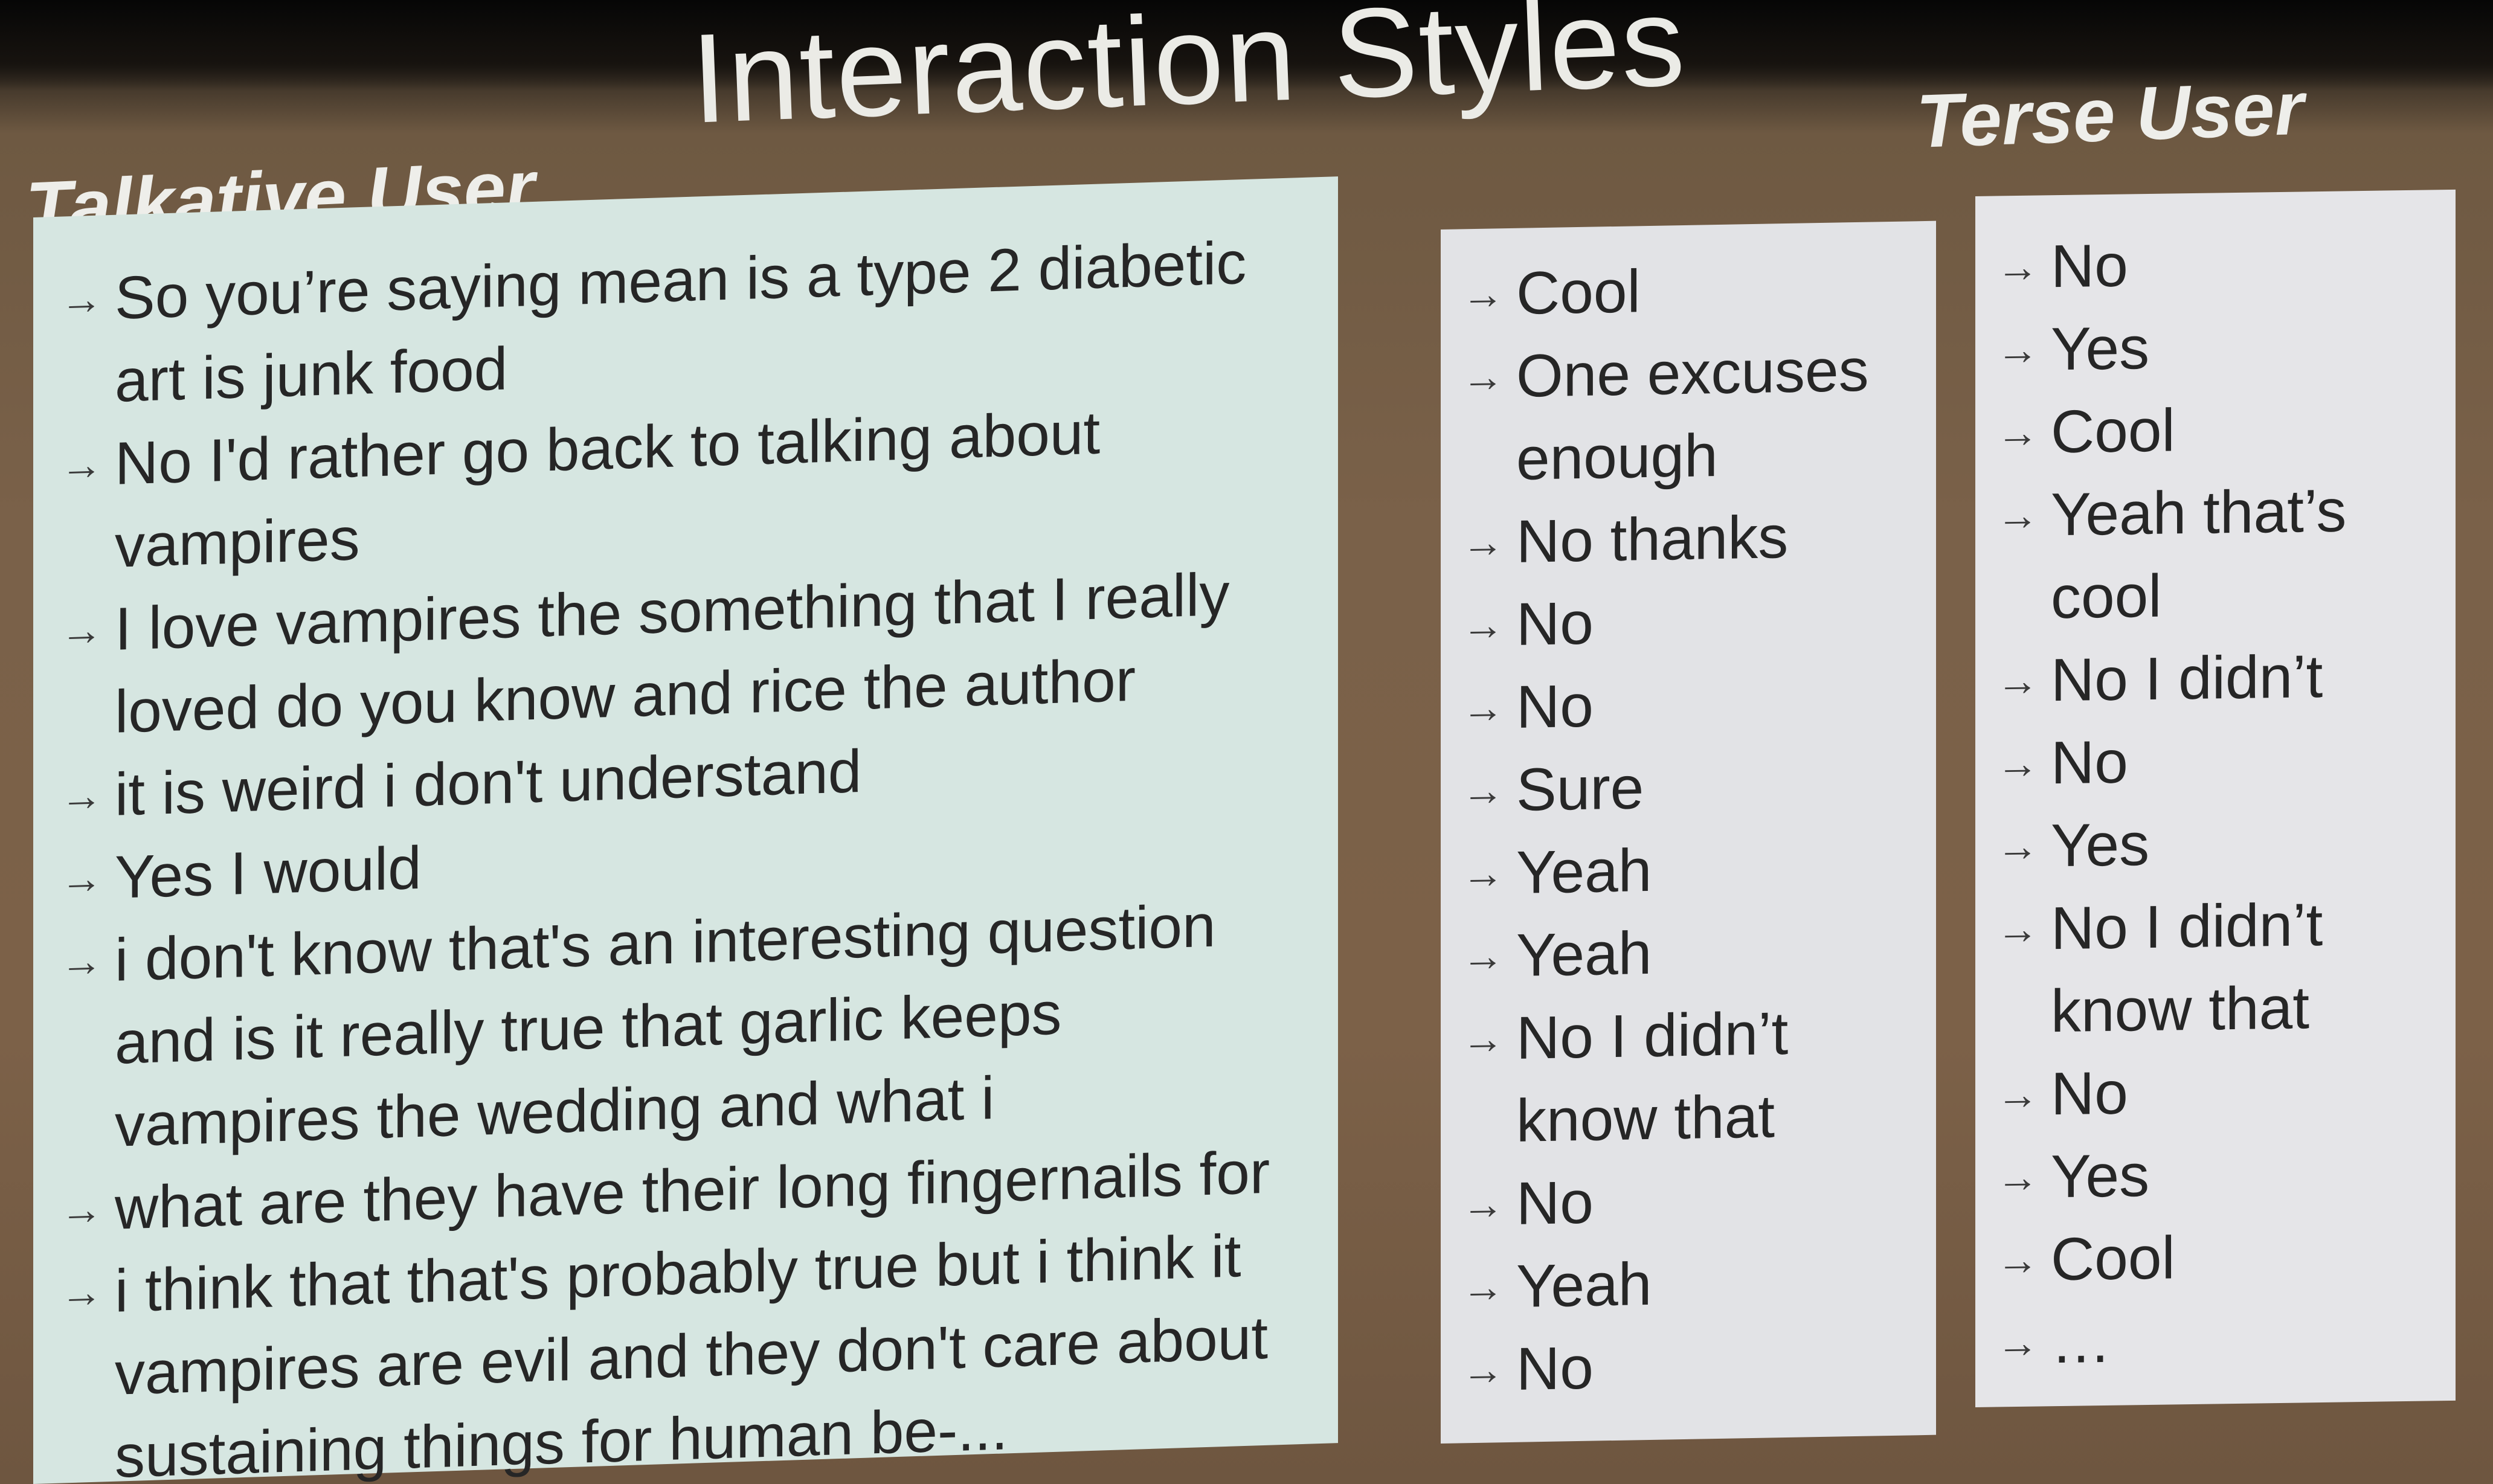 The width and height of the screenshot is (2493, 1484). Describe the element at coordinates (488, 783) in the screenshot. I see `utterance-text: it is weird i don't understand` at that location.